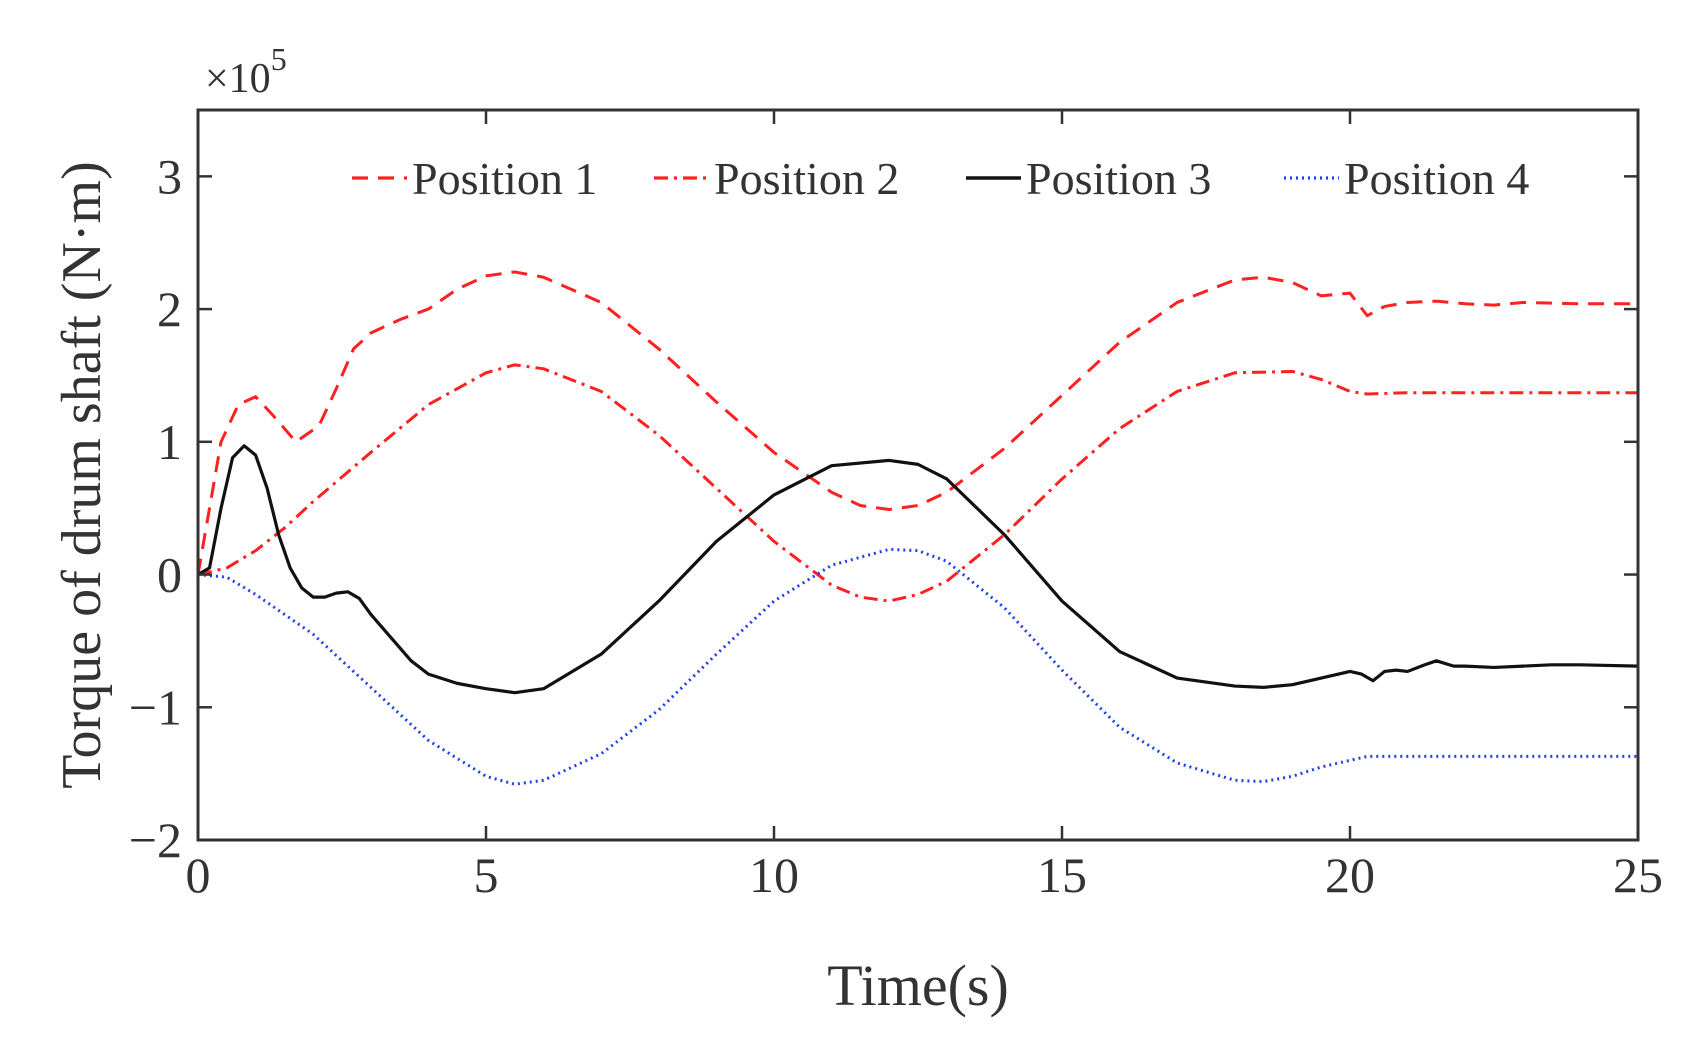 Image resolution: width=1699 pixels, height=1046 pixels. What do you see at coordinates (918, 985) in the screenshot?
I see `x-axis-label: Time(s)` at bounding box center [918, 985].